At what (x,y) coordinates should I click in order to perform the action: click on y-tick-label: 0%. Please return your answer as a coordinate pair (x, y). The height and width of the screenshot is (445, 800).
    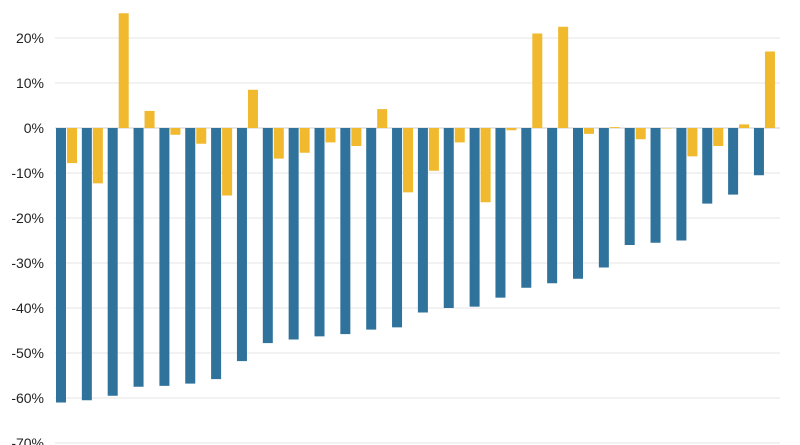
    Looking at the image, I should click on (34, 128).